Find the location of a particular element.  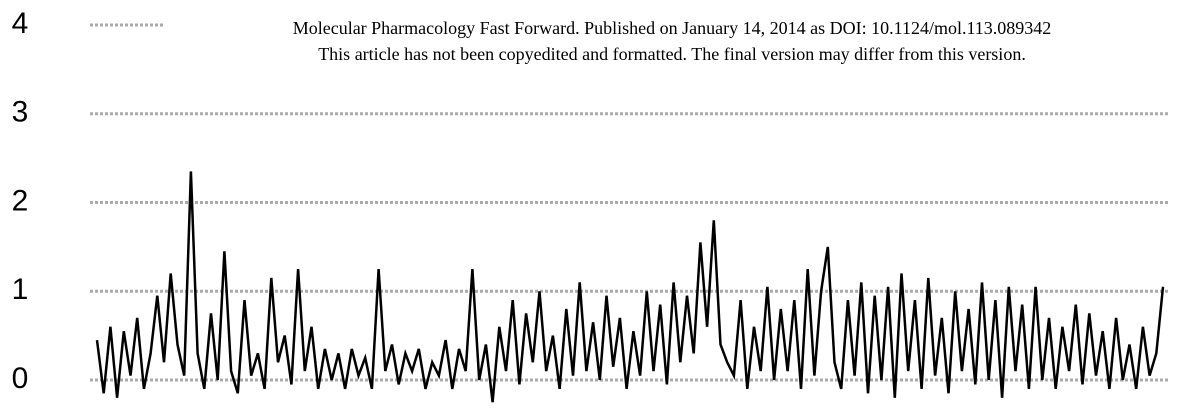

y-tick-label: 3 is located at coordinates (20, 112).